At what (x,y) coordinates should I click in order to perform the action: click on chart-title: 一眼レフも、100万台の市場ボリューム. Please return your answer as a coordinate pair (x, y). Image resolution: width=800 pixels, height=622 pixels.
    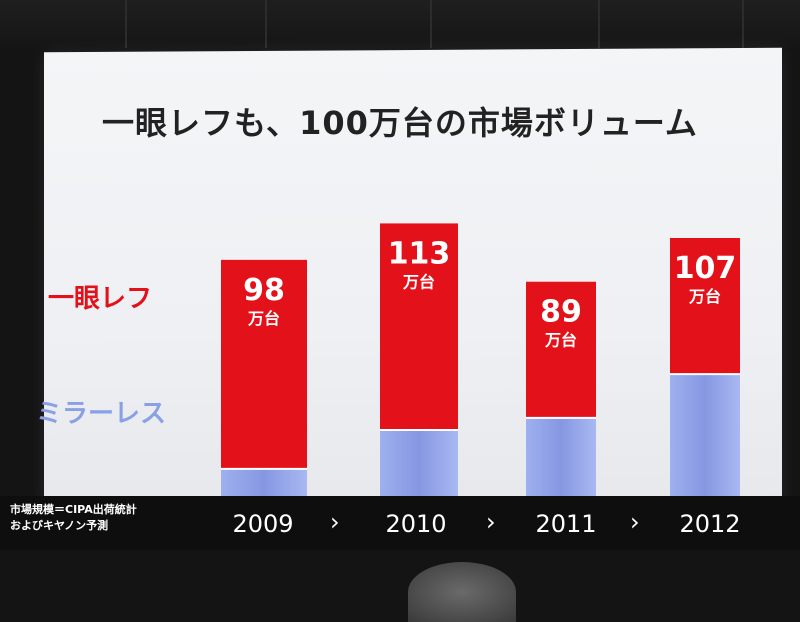
    Looking at the image, I should click on (400, 123).